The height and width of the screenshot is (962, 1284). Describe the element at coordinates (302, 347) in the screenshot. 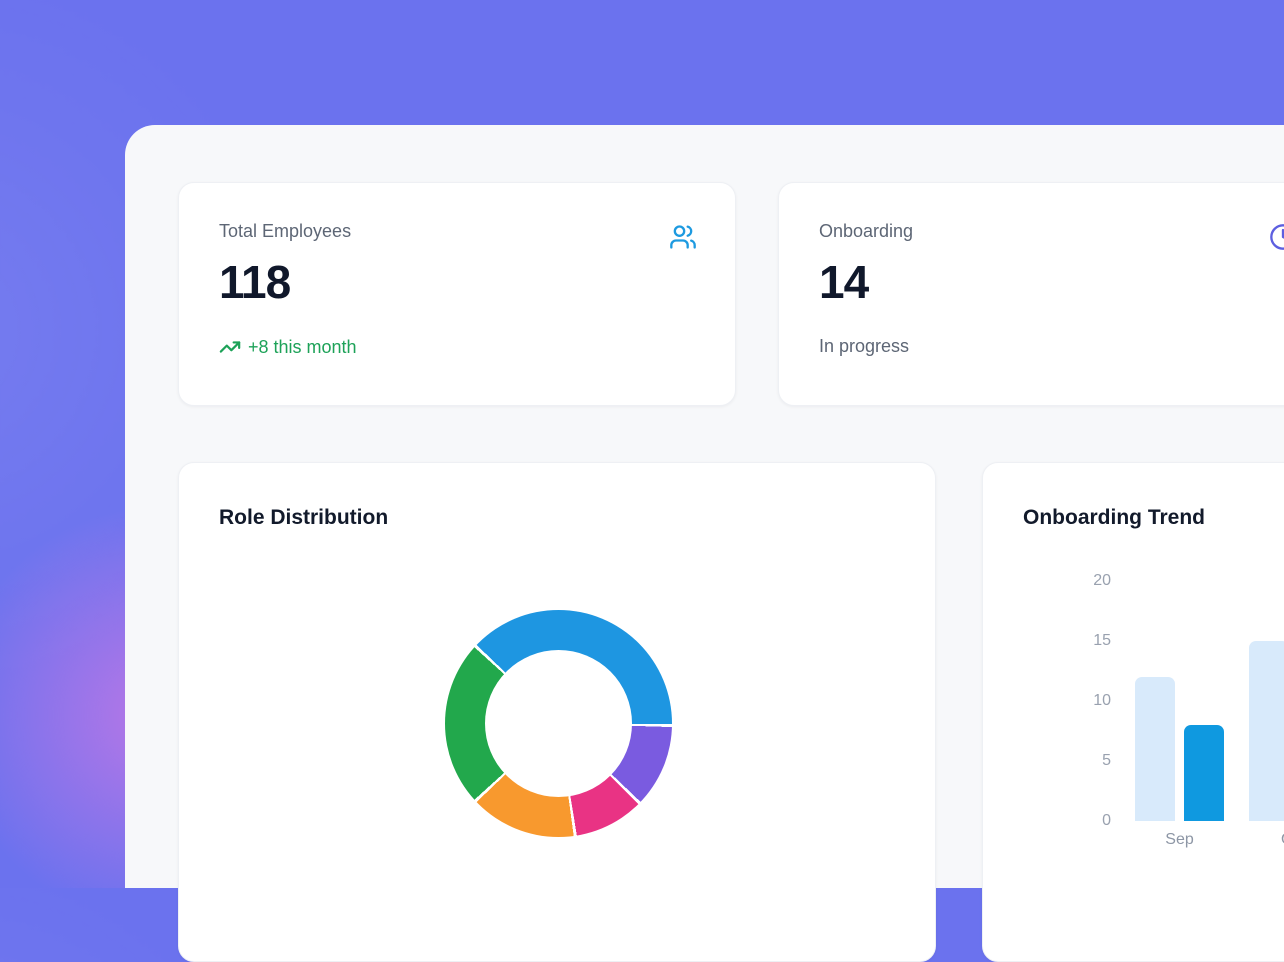

I see `stat-subtext-label: +8 this month` at that location.